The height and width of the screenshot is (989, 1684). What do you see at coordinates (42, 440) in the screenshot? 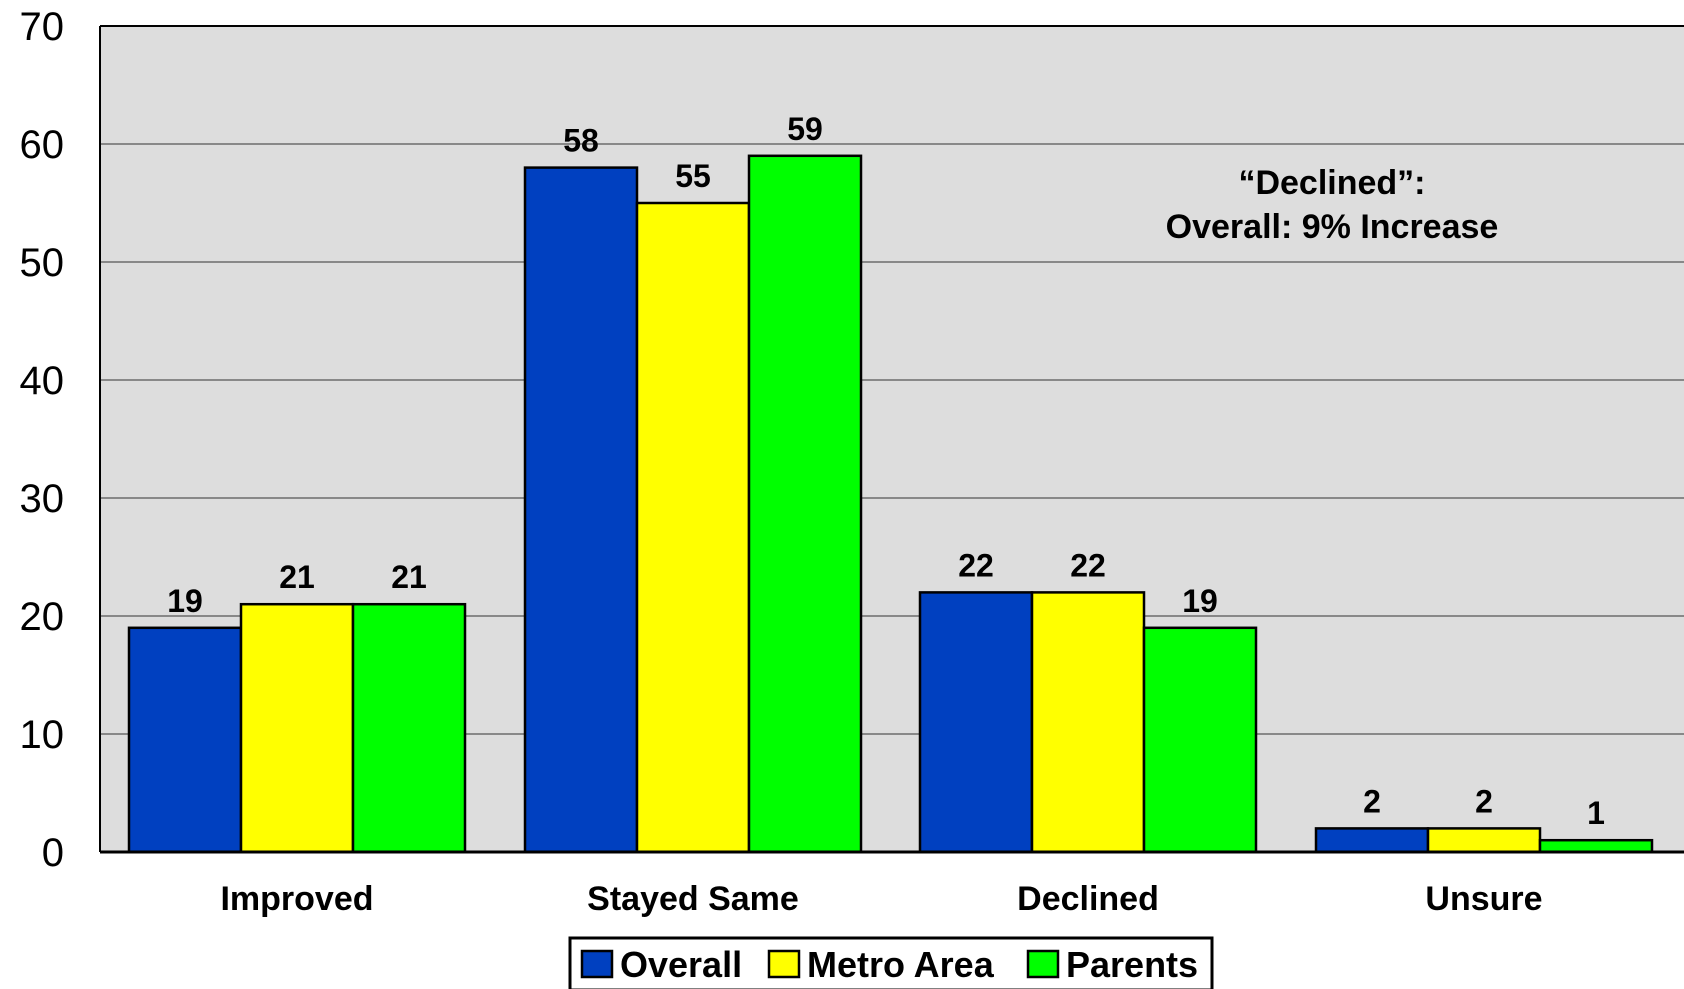
I see `y-axis-tick-labels: 0 10 20 30 40 50 60 70` at bounding box center [42, 440].